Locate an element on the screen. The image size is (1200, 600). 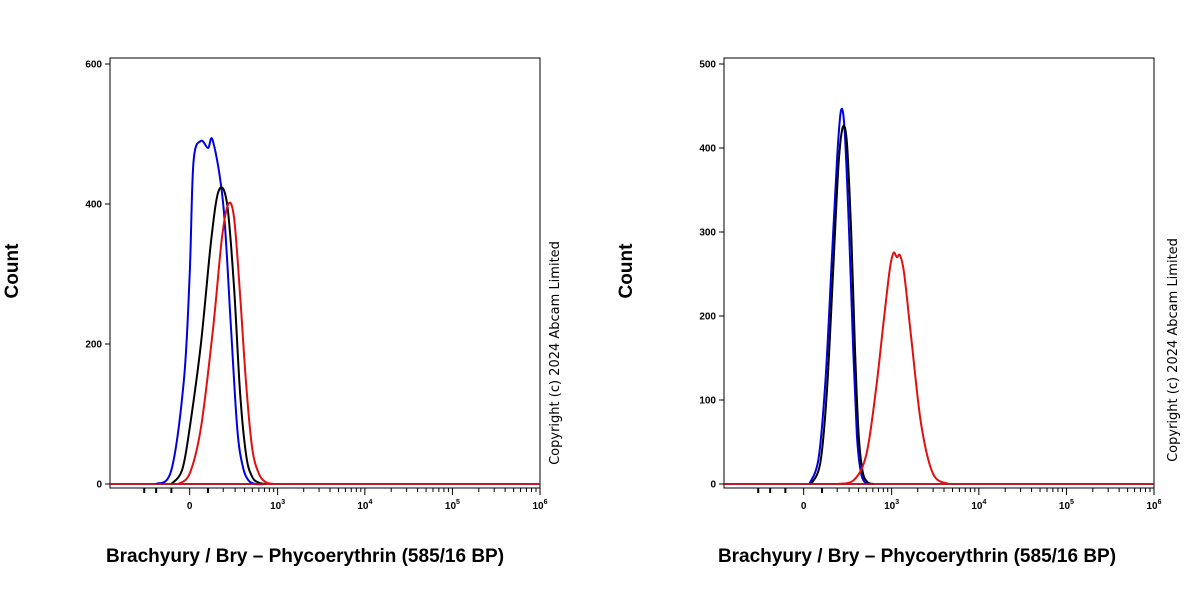
y-tick-label: 600 is located at coordinates (93, 65).